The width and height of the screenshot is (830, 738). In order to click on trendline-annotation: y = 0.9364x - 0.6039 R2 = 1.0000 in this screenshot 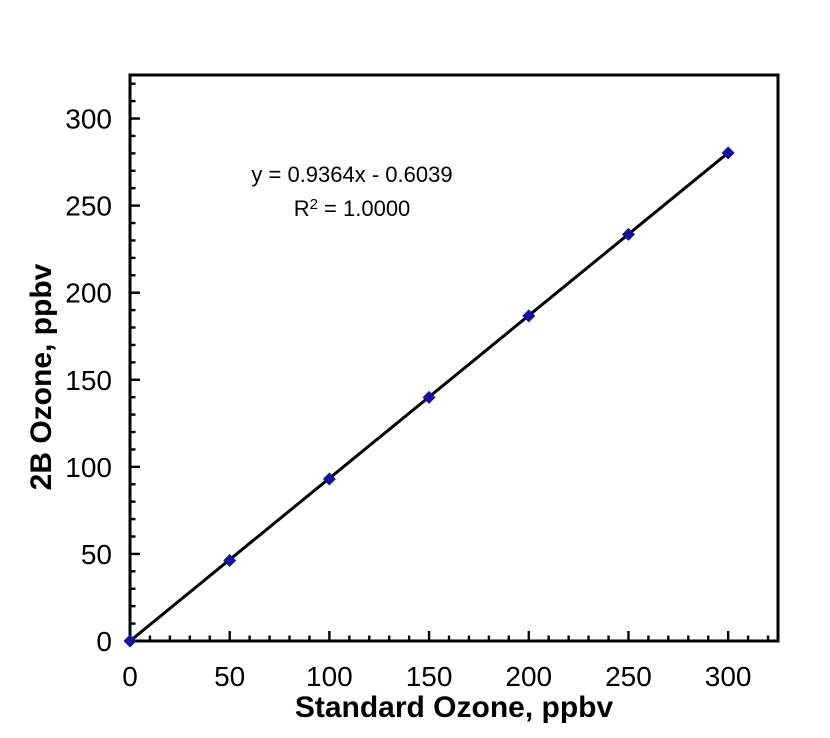, I will do `click(352, 192)`.